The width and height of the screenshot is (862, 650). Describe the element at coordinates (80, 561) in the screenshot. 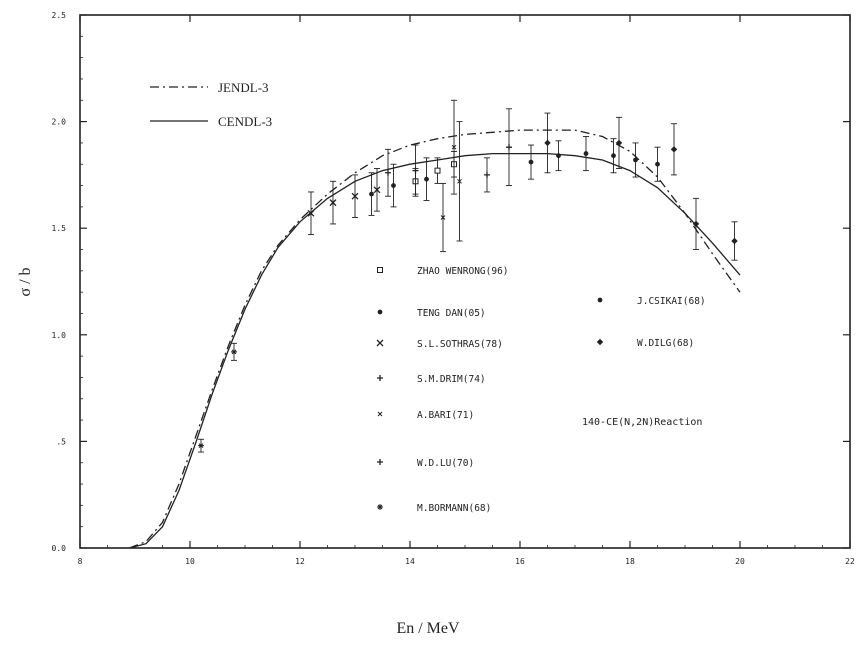

I see `x-tick-label: 8` at that location.